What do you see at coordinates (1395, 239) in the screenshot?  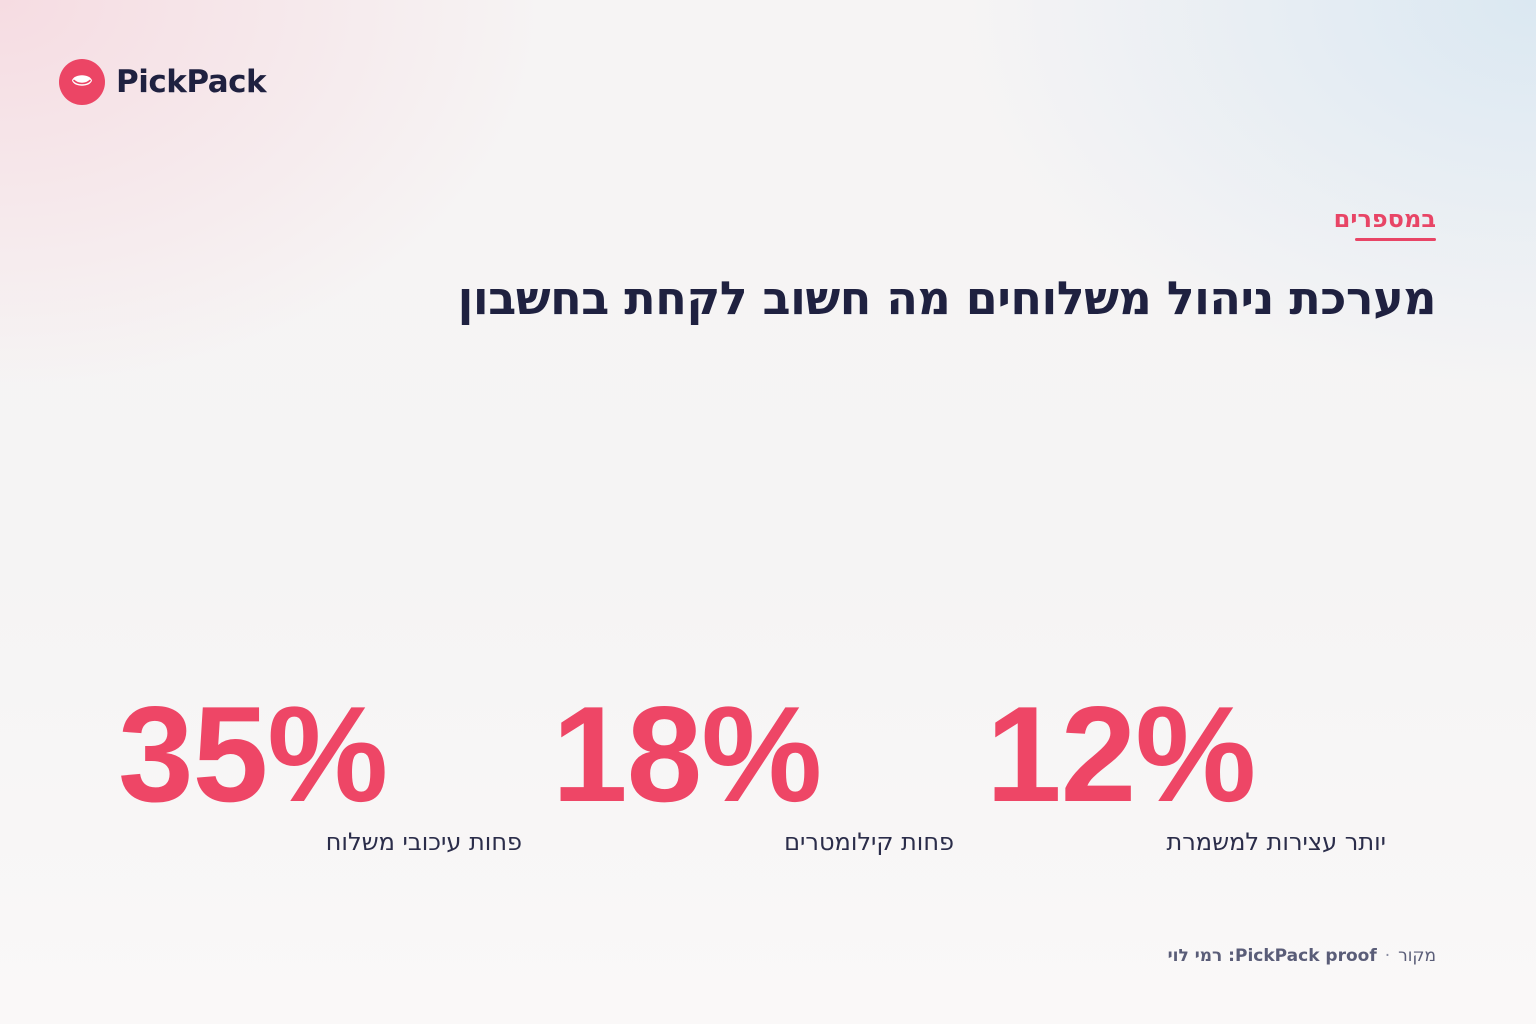 I see `kicker-underline` at bounding box center [1395, 239].